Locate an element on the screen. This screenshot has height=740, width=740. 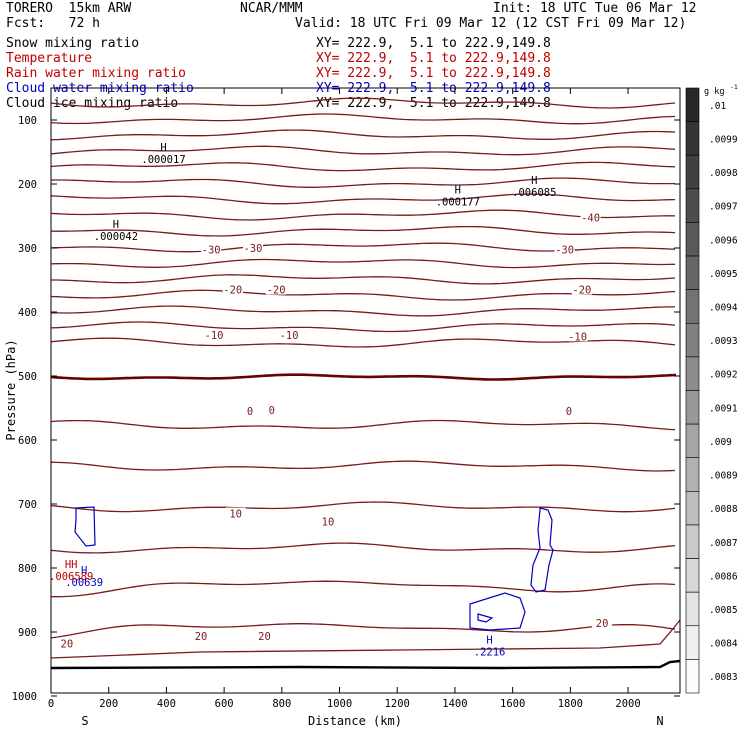
colorbar-label: .0095 is located at coordinates (723, 274).